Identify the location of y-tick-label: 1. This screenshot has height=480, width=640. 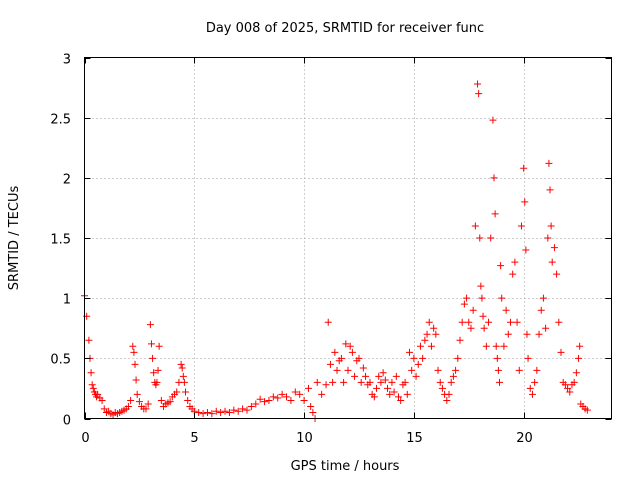
(67, 300).